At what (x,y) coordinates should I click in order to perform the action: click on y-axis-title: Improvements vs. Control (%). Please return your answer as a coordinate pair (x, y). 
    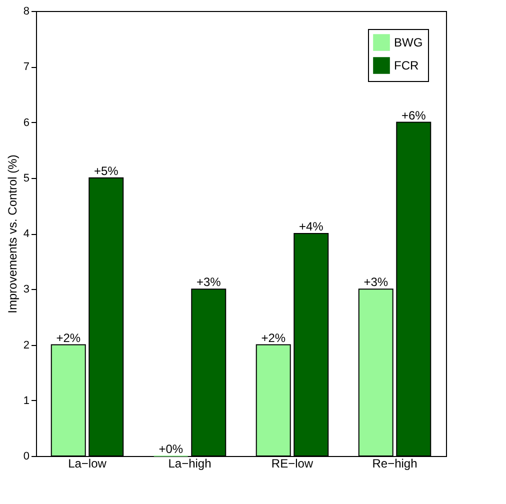
    Looking at the image, I should click on (12, 234).